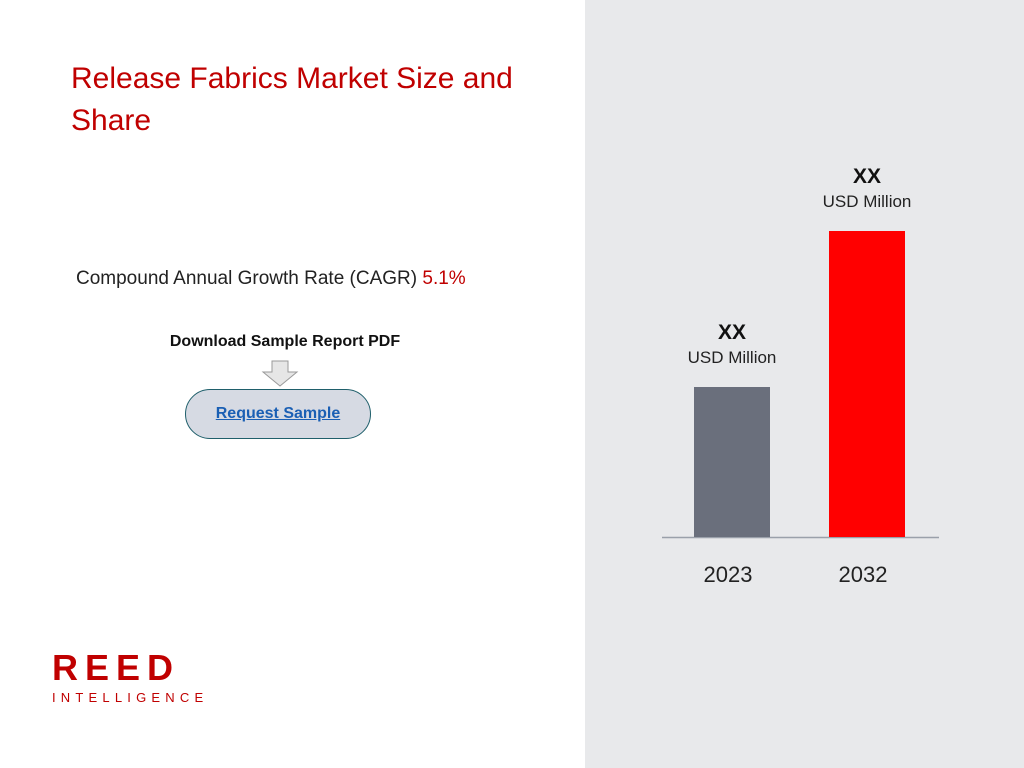 The width and height of the screenshot is (1024, 768). Describe the element at coordinates (728, 574) in the screenshot. I see `x-tick-label-2023: 2023` at that location.